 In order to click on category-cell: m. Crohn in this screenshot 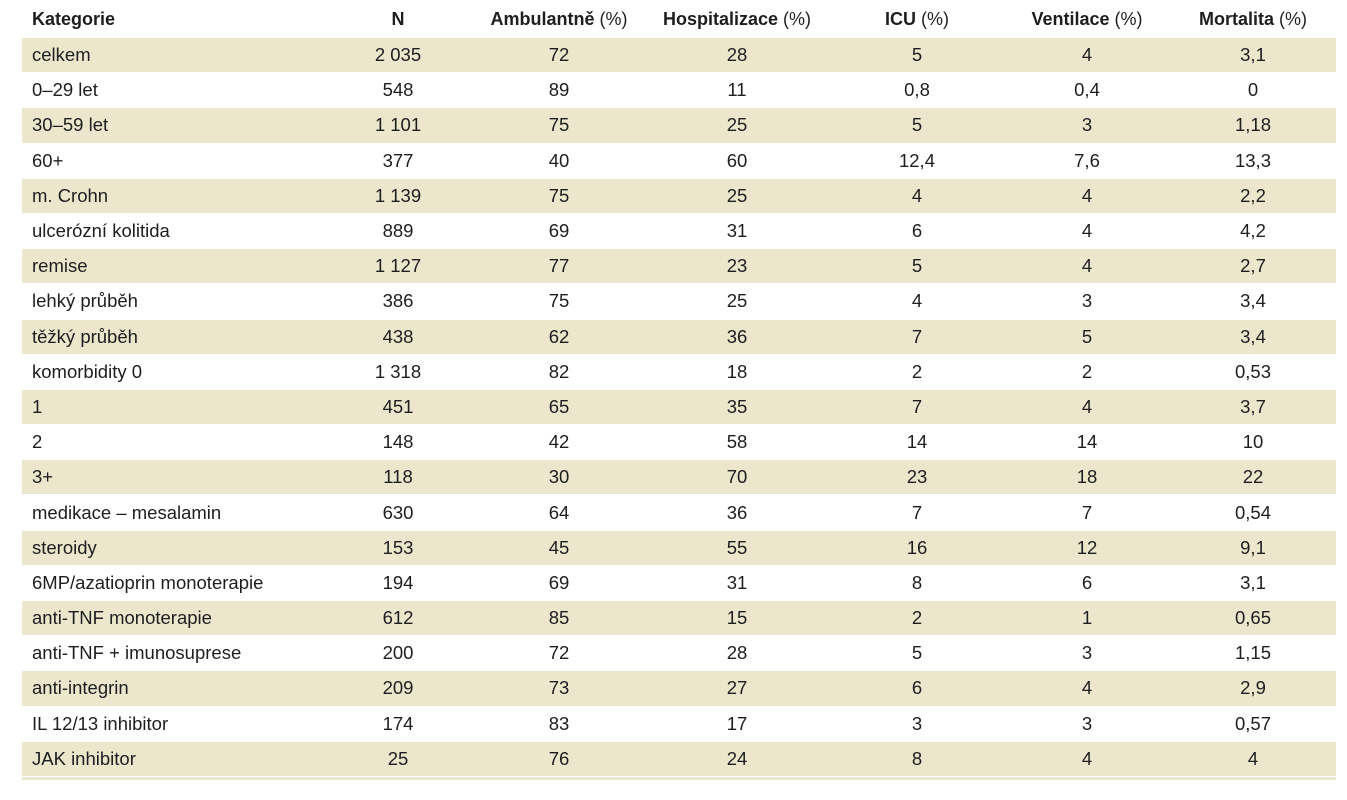, I will do `click(70, 195)`.